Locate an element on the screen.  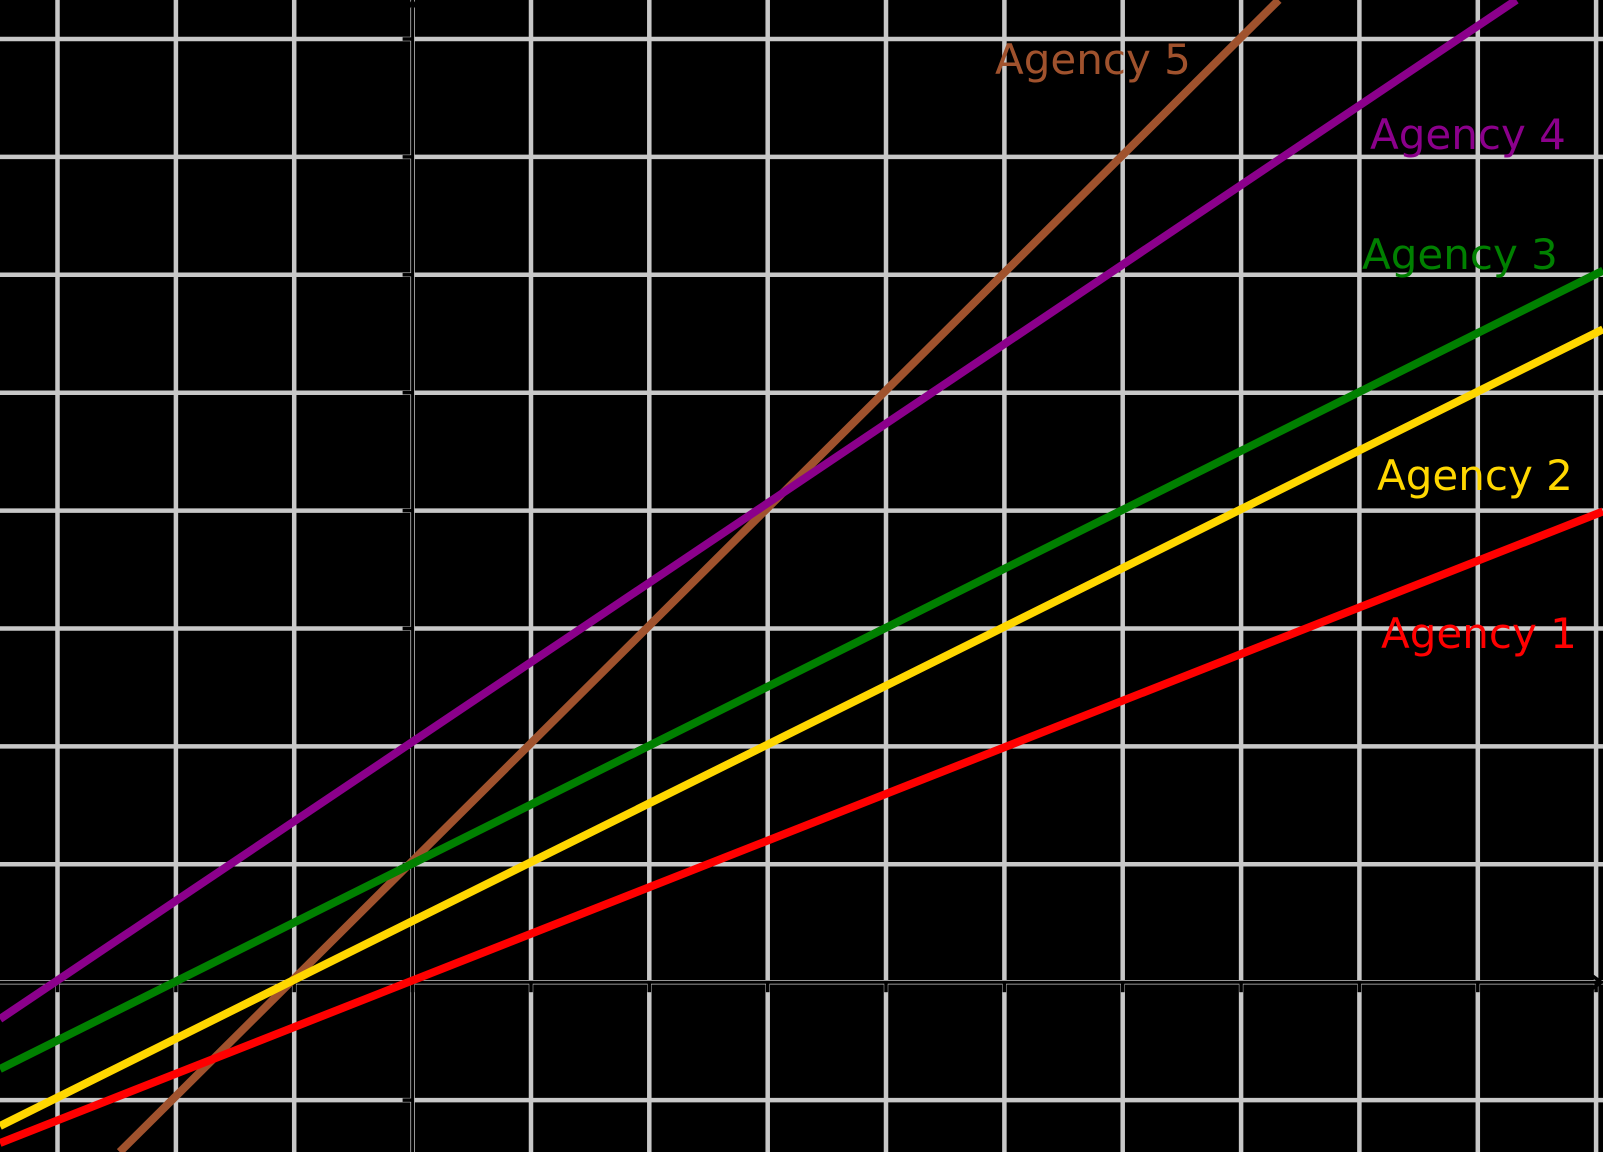
series-label-agency-5: Agency 5 is located at coordinates (1093, 59).